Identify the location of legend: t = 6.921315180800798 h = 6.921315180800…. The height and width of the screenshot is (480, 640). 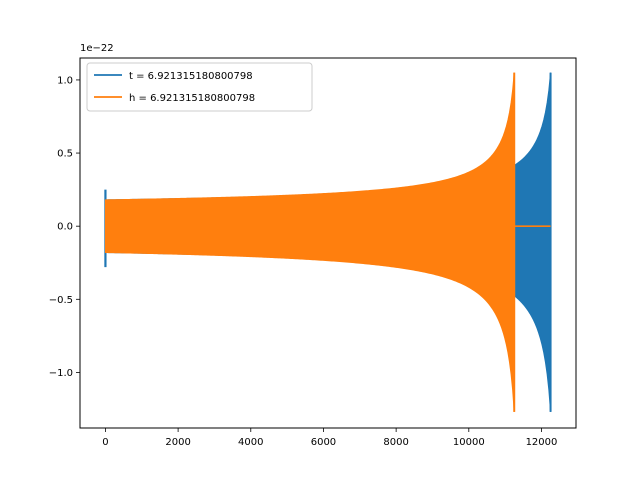
(199, 87).